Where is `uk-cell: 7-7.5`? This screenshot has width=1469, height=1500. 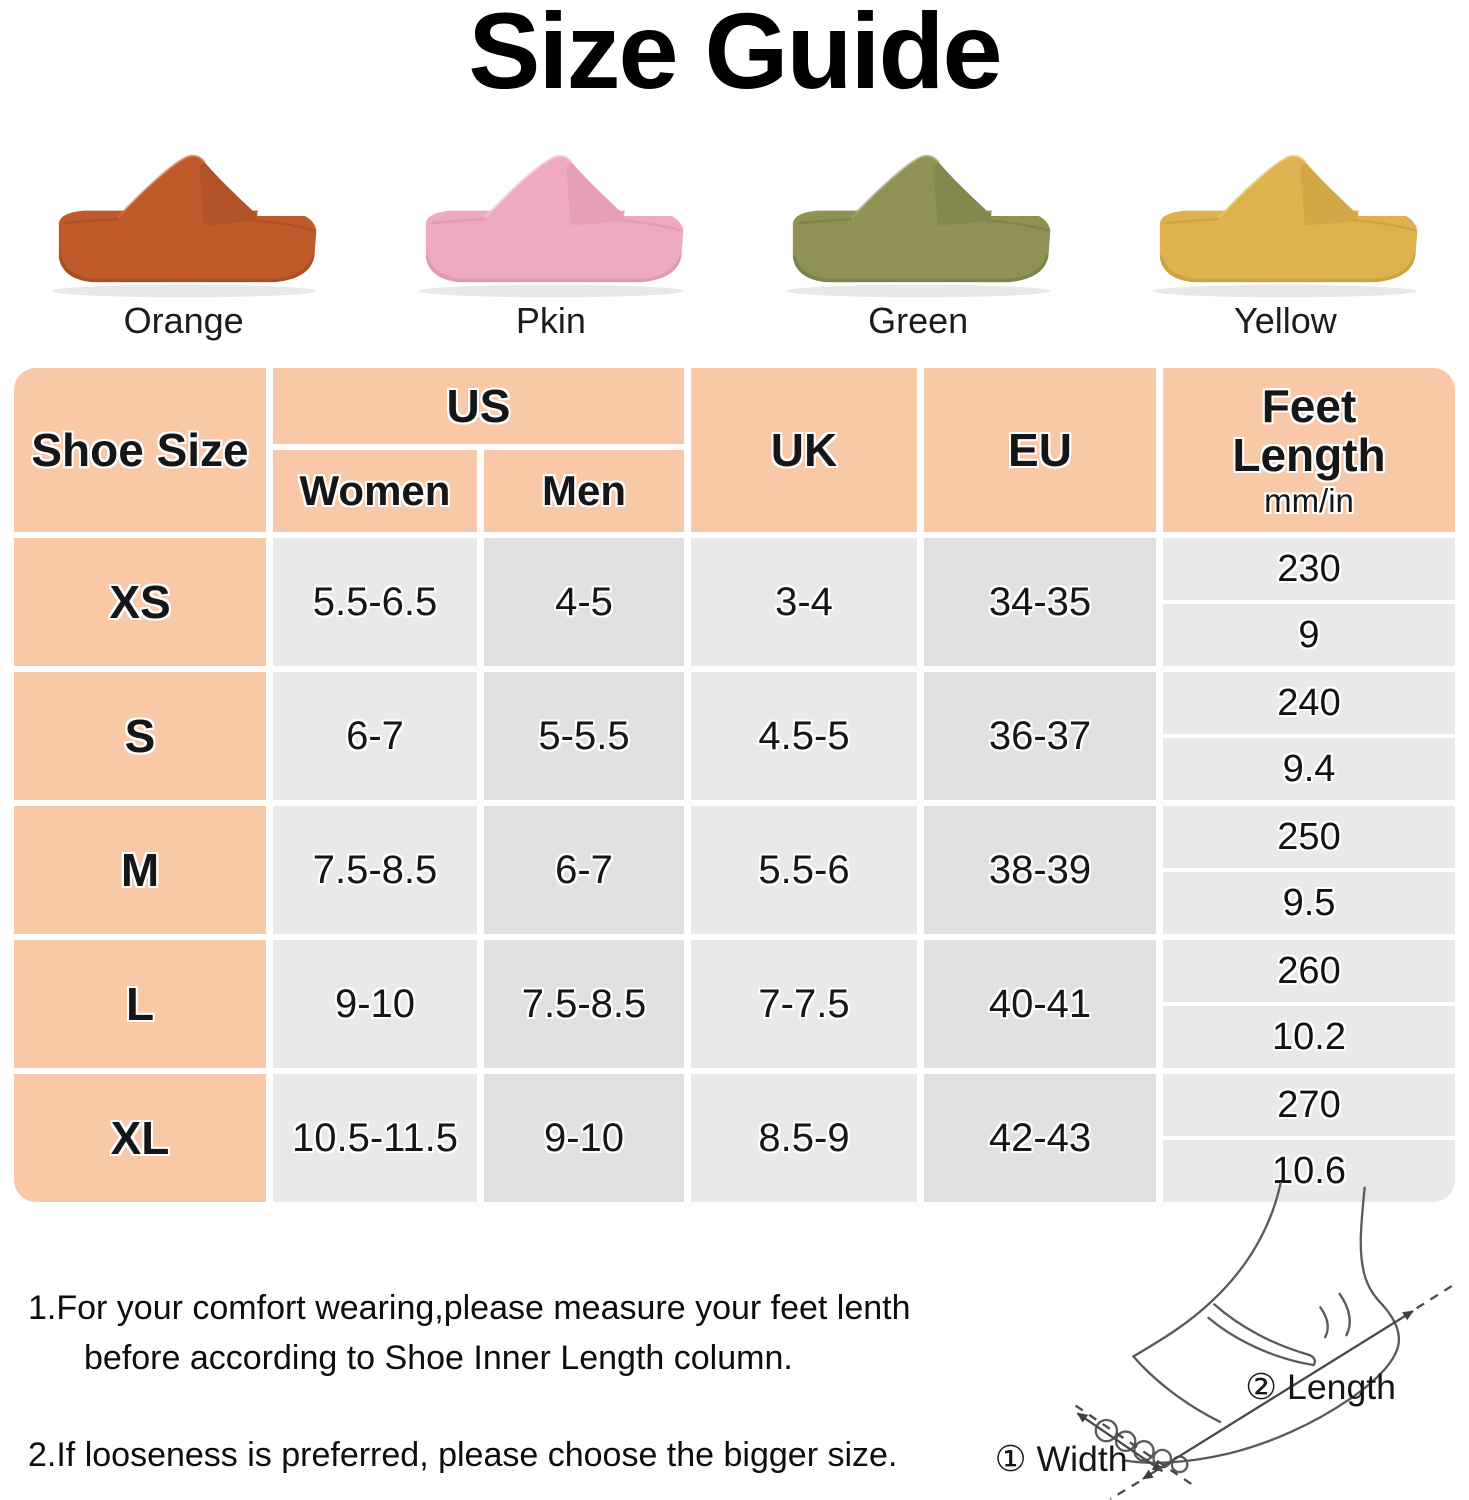
uk-cell: 7-7.5 is located at coordinates (804, 1004).